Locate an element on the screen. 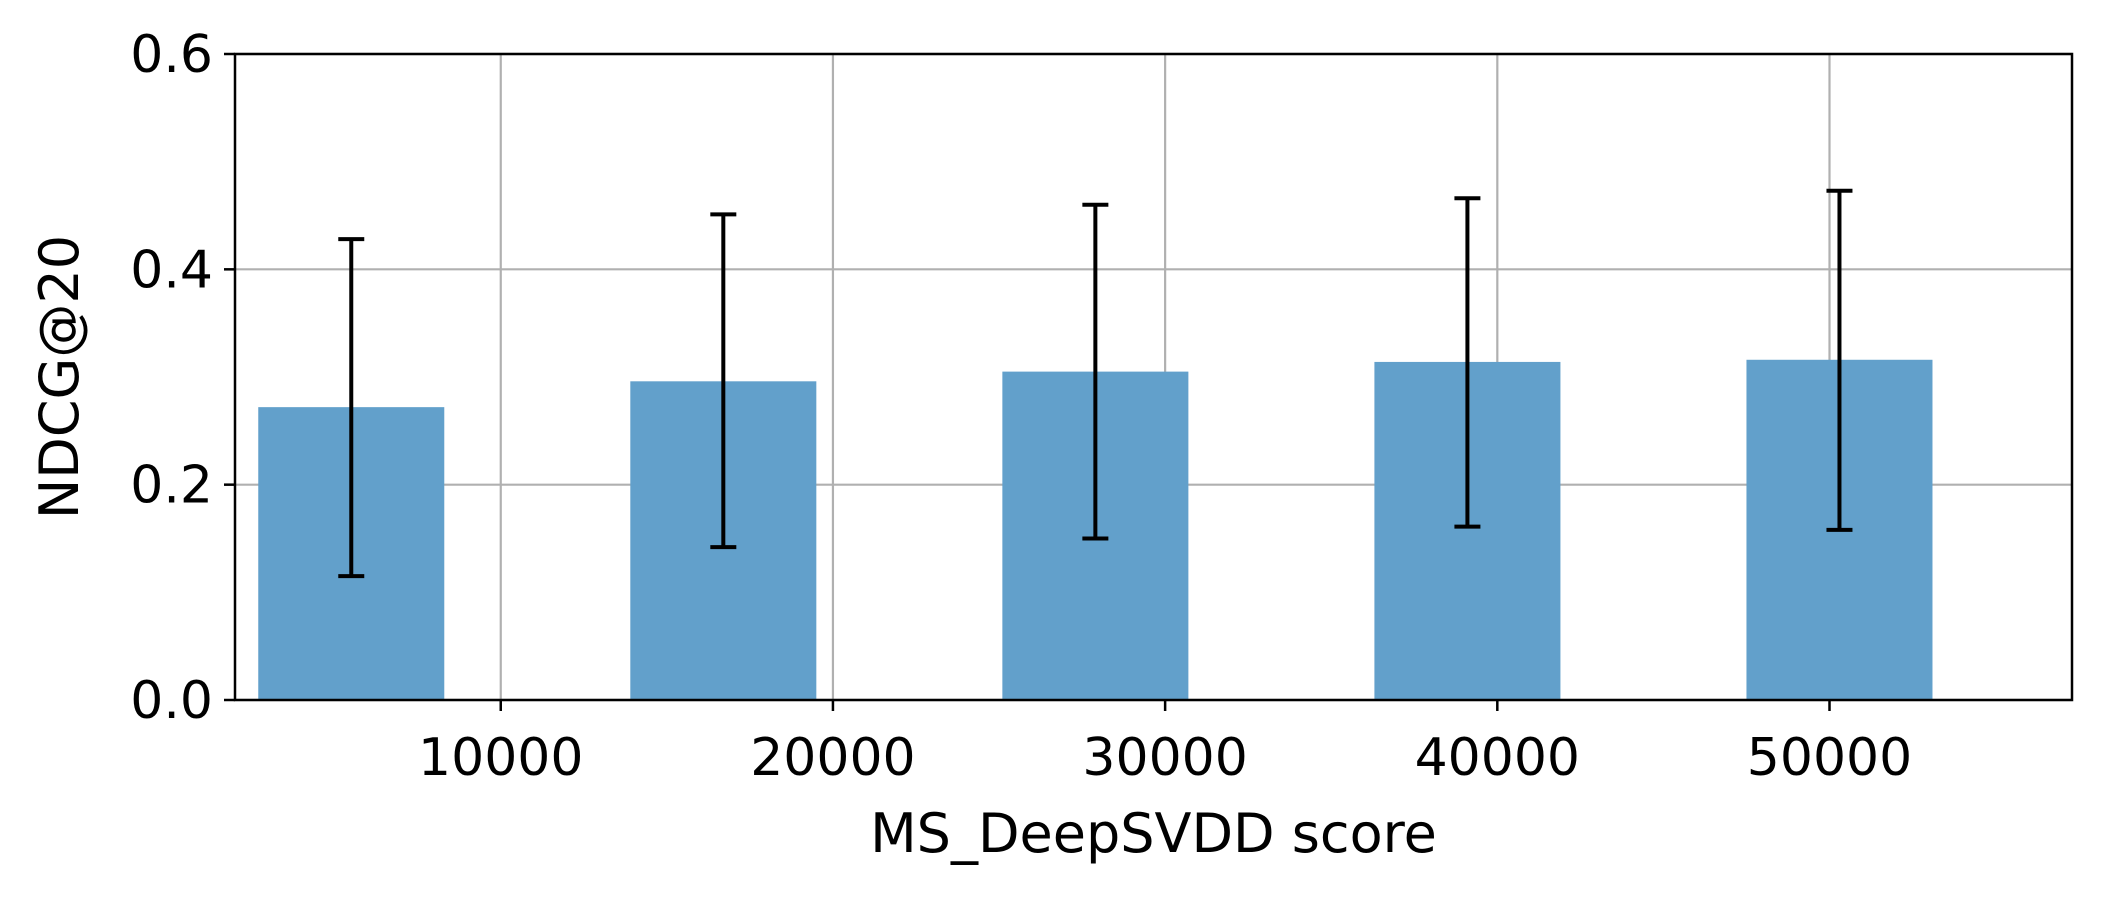  y-tick-label: 0.6 is located at coordinates (171, 55).